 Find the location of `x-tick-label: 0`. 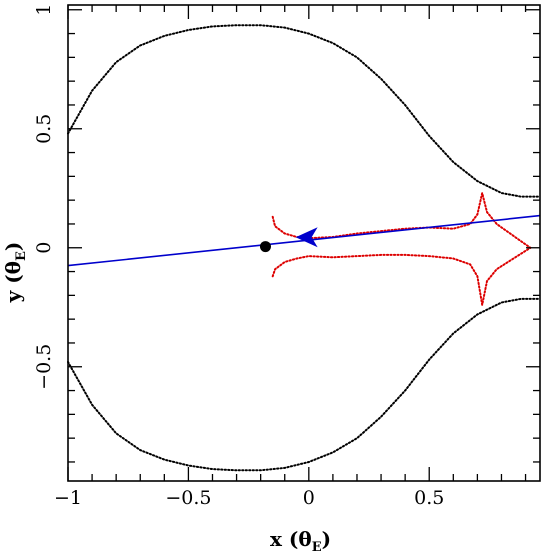

x-tick-label: 0 is located at coordinates (309, 498).